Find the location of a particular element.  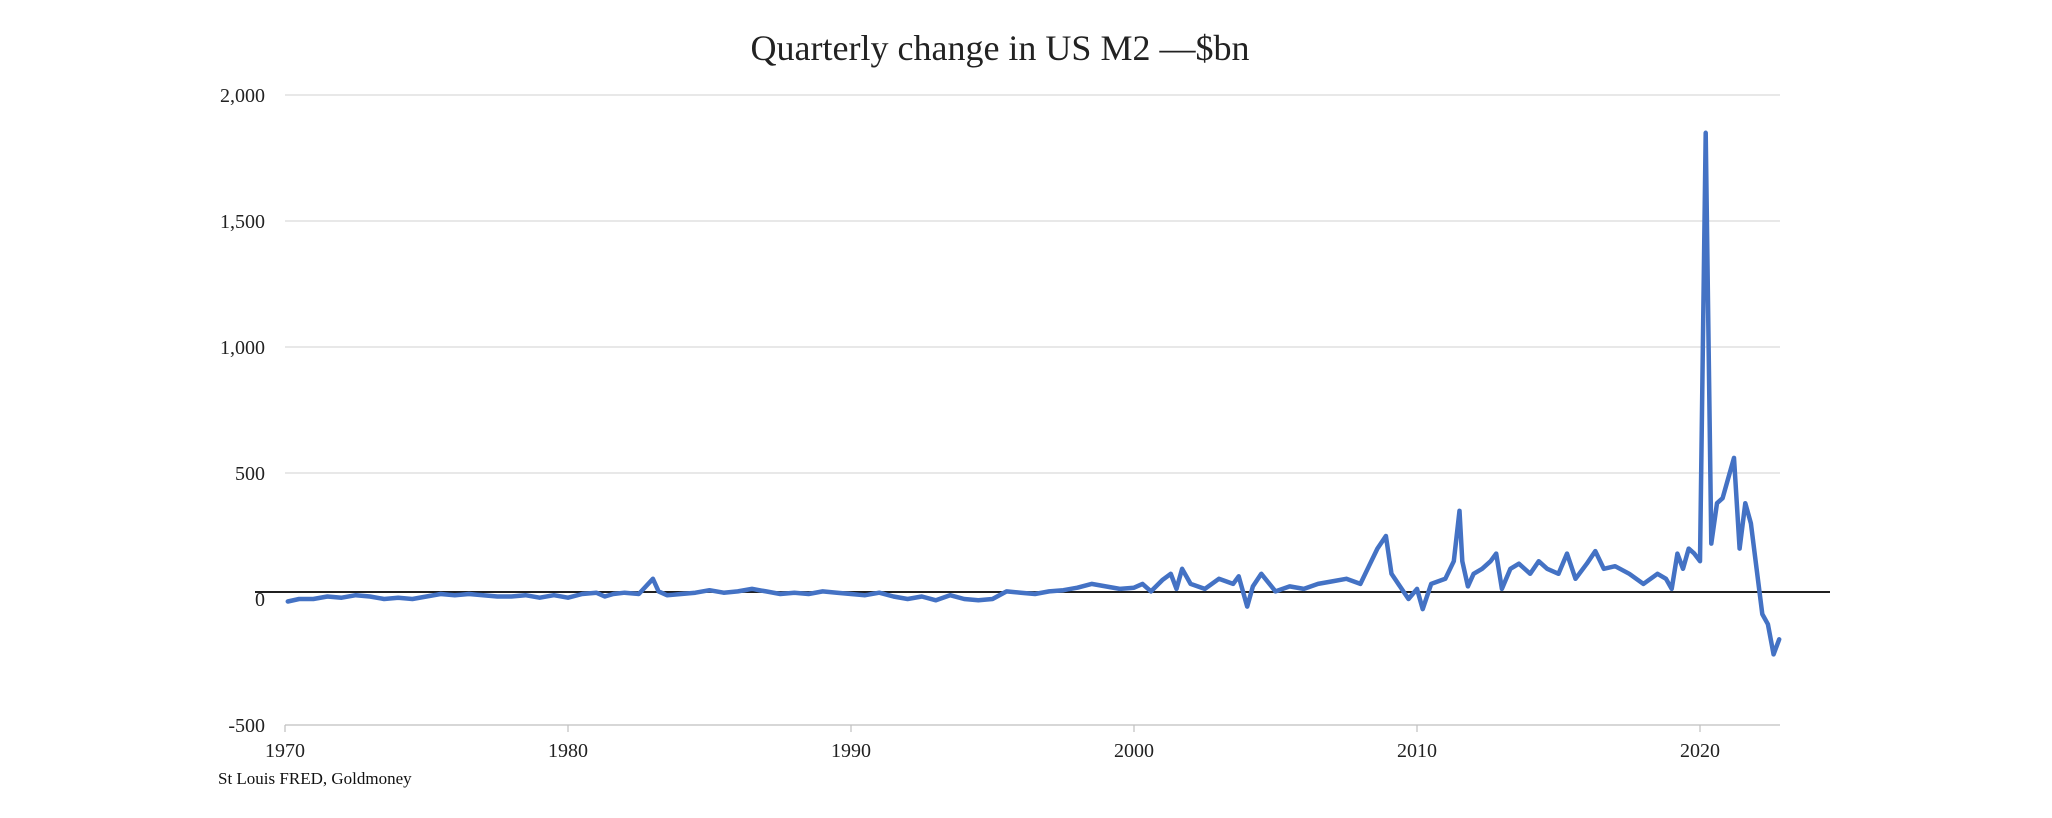

x-tick-labels: 1970 1980 1990 2000 2010 2020 is located at coordinates (992, 743).